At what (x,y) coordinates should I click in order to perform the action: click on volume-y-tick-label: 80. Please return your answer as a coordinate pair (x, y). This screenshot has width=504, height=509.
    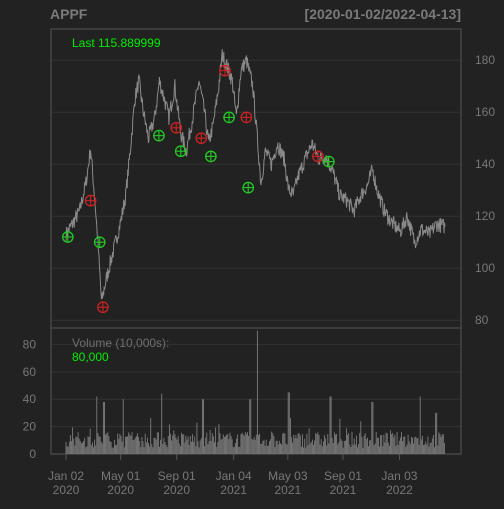
    Looking at the image, I should click on (30, 344).